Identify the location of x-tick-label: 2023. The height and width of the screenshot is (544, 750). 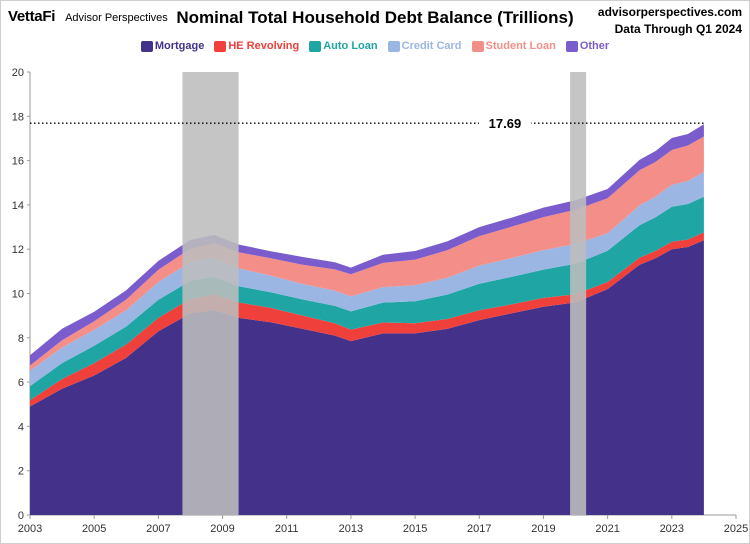
(672, 529).